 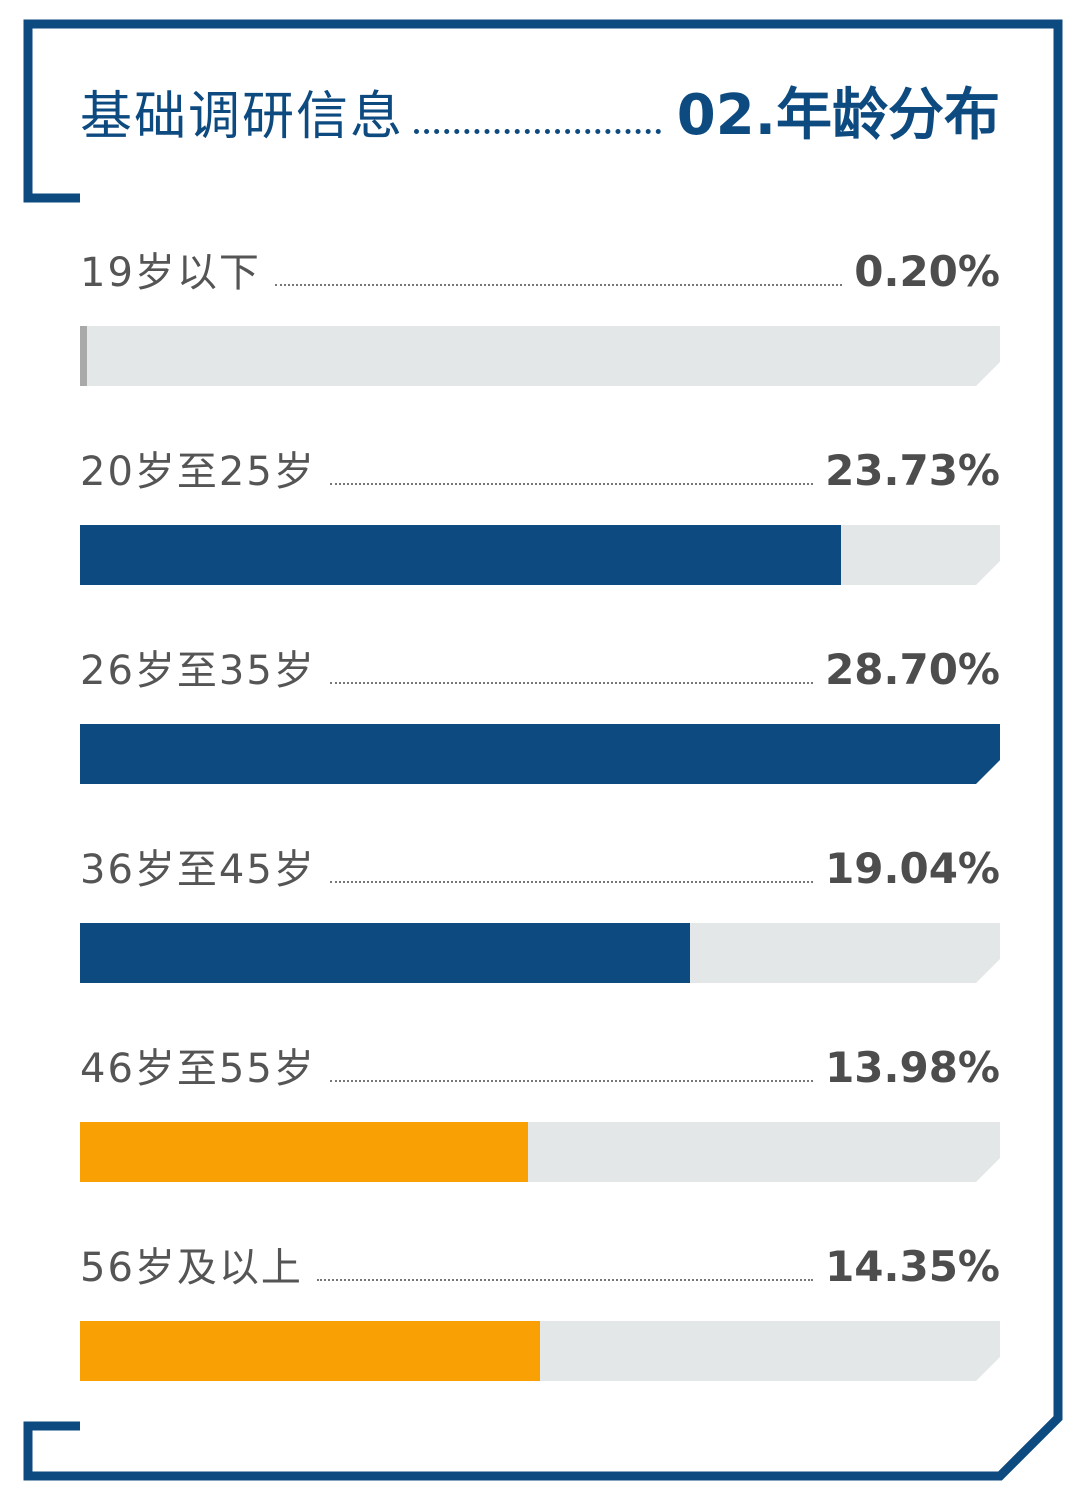 What do you see at coordinates (198, 1069) in the screenshot?
I see `category-label: 46岁至55岁` at bounding box center [198, 1069].